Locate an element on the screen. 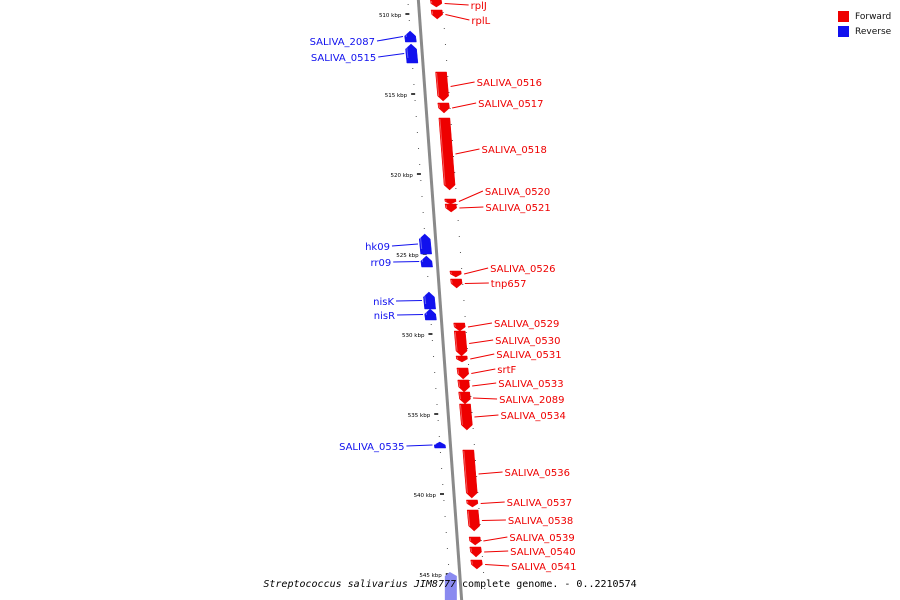 The image size is (900, 600). gene-label: rplL is located at coordinates (480, 21).